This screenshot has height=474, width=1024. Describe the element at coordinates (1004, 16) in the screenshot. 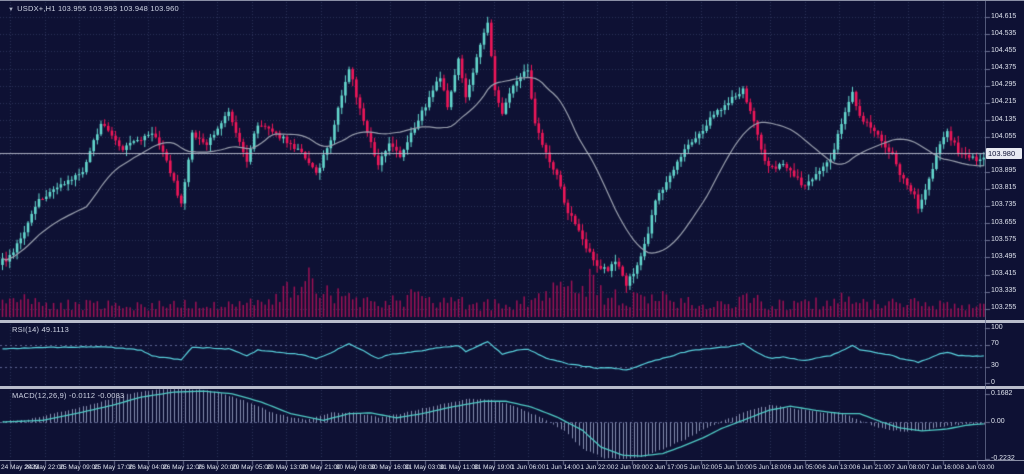

I see `price-scale-label: 104.615` at that location.